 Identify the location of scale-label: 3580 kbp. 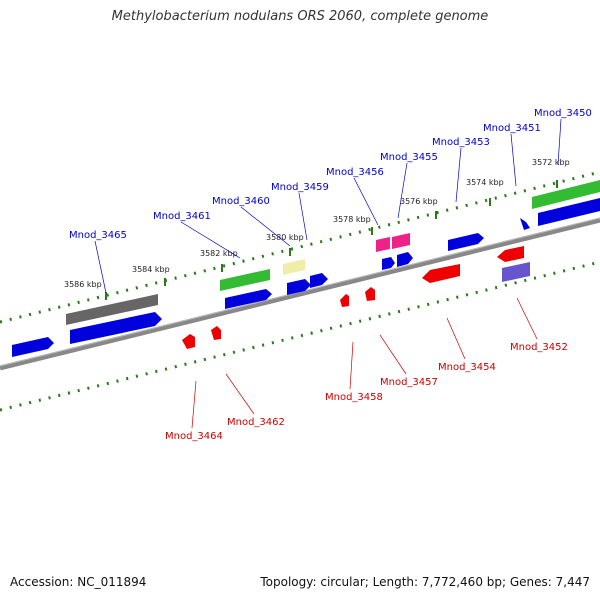
(285, 237).